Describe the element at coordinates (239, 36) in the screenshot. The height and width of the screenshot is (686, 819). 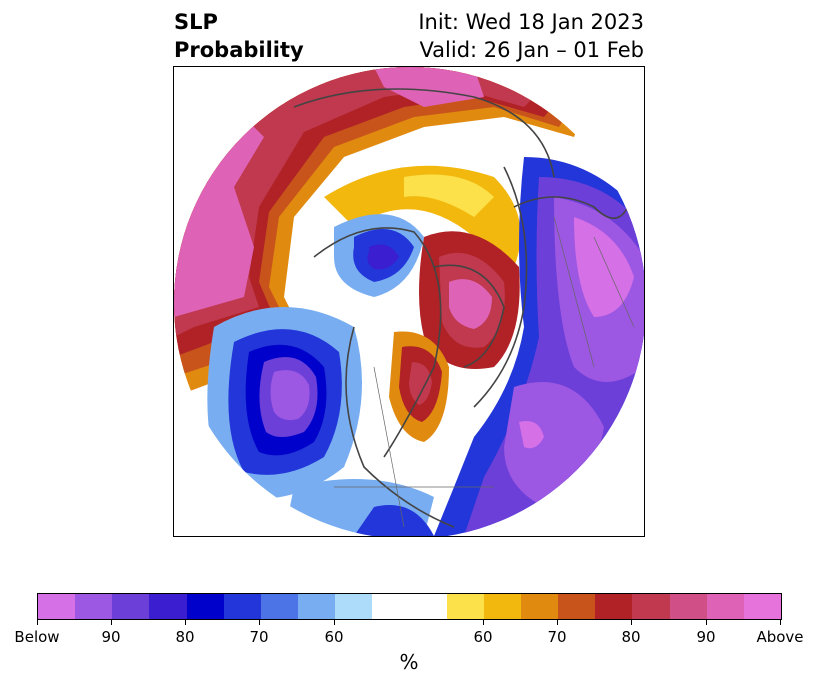
I see `title-left: SLP Probability` at that location.